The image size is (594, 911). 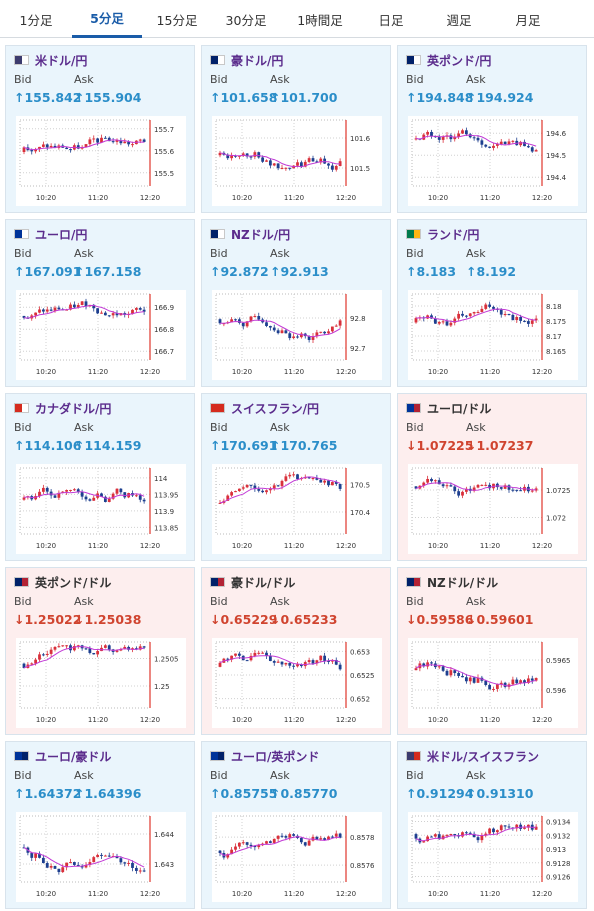 I want to click on tab-0: 1分足, so click(x=36, y=20).